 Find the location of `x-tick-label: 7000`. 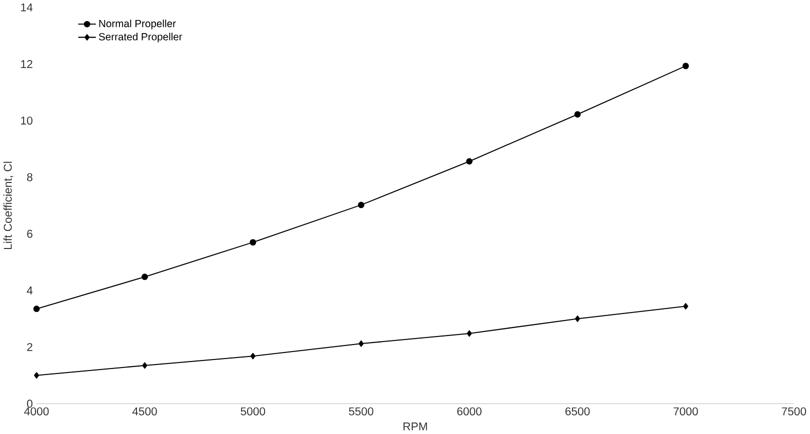

x-tick-label: 7000 is located at coordinates (686, 411).